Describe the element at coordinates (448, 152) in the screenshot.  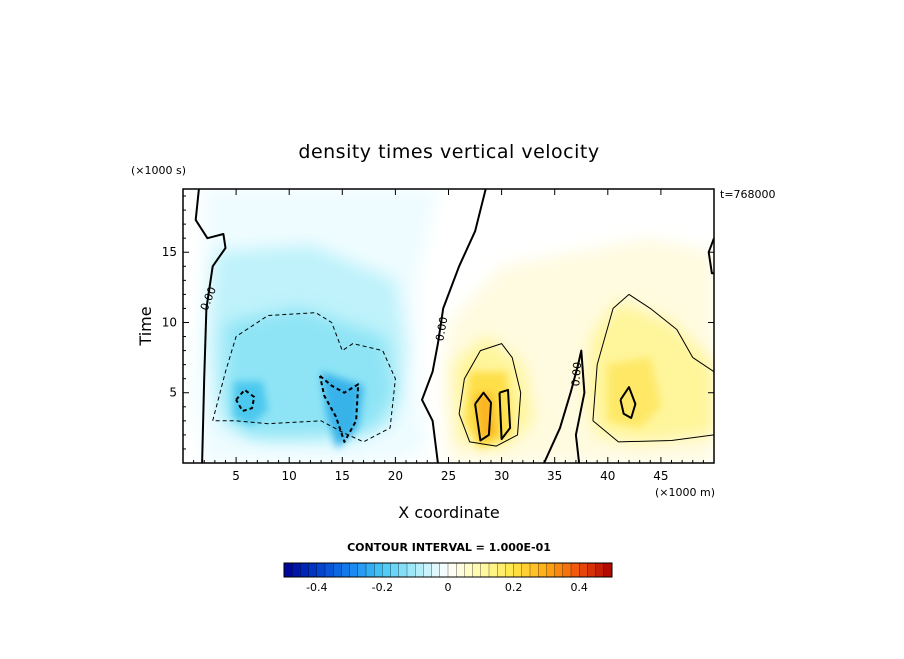
I see `chart-title: density times vertical velocity` at that location.